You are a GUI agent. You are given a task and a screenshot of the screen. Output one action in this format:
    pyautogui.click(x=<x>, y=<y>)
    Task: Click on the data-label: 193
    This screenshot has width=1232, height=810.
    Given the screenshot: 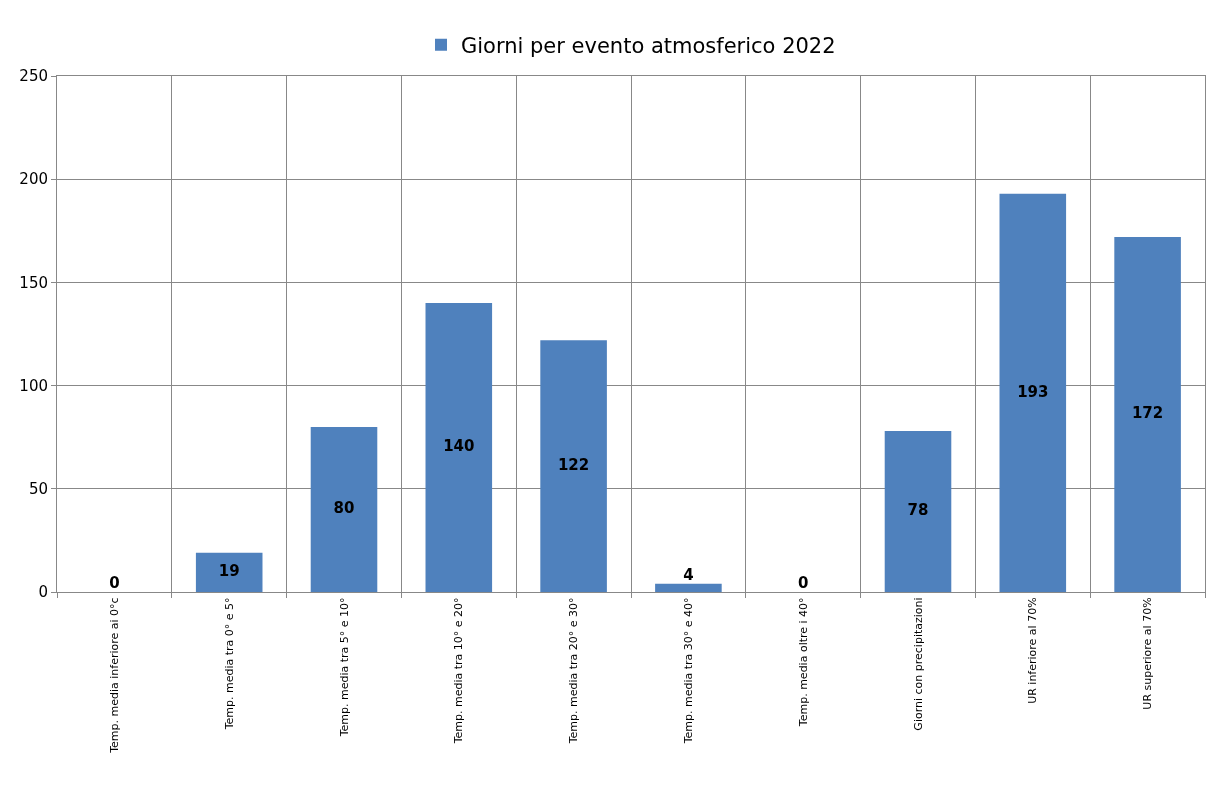 What is the action you would take?
    pyautogui.click(x=1033, y=391)
    